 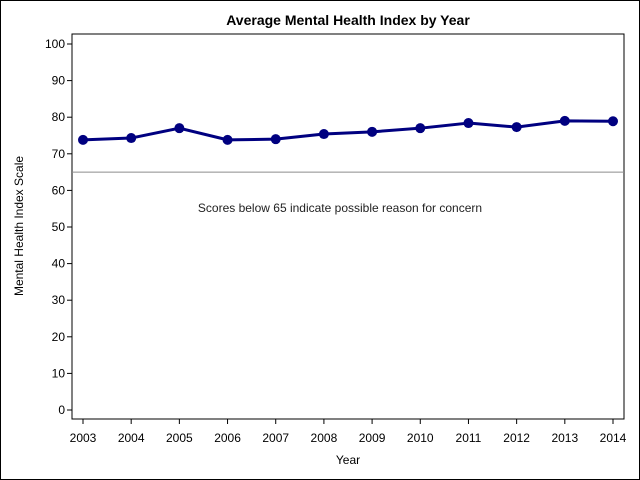 What do you see at coordinates (613, 438) in the screenshot?
I see `x-tick-label: 2014` at bounding box center [613, 438].